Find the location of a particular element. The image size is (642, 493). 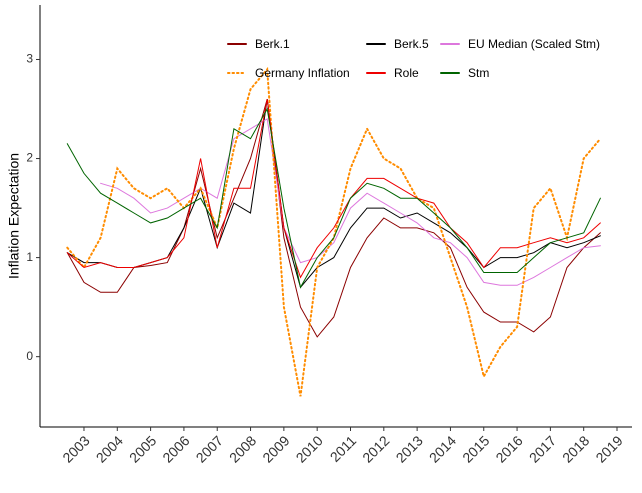

legend-label: Berk.1 is located at coordinates (272, 44).